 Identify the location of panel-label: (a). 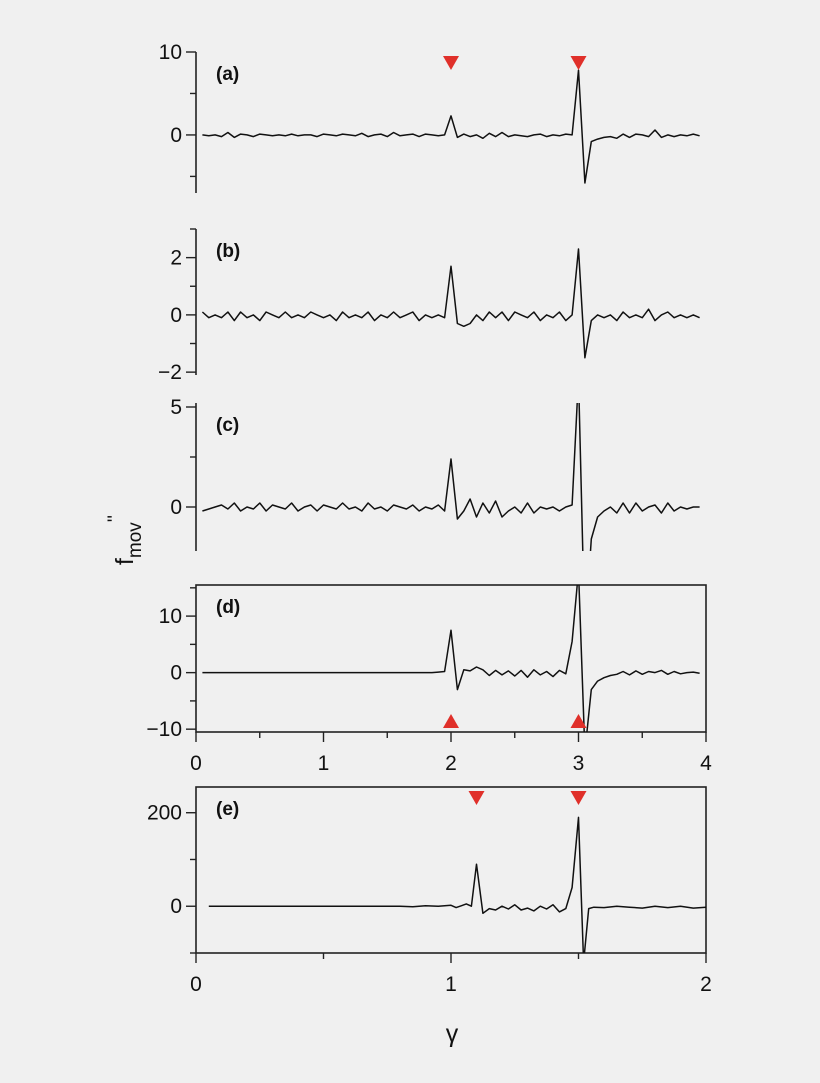
(227, 74).